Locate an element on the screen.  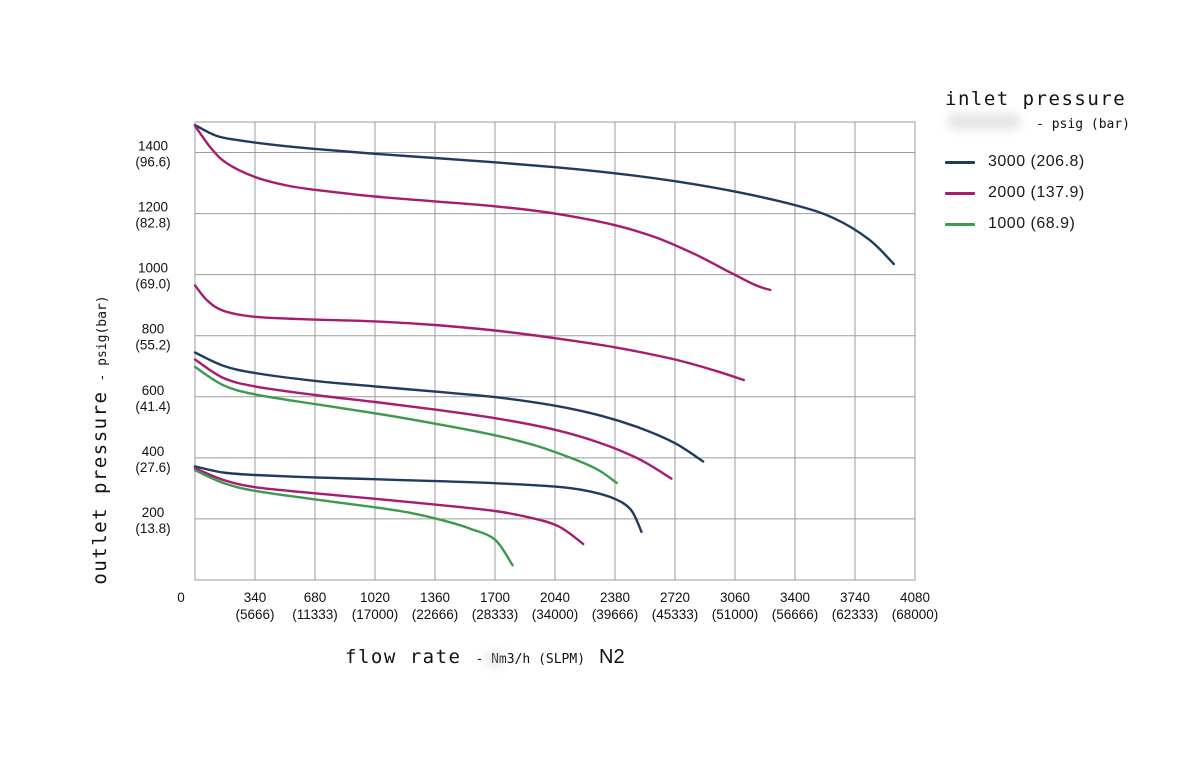
x-tick-label: 2720 is located at coordinates (675, 597).